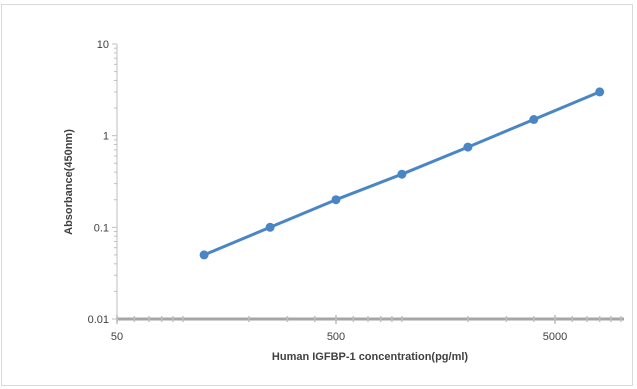 The height and width of the screenshot is (389, 637). I want to click on y-tick-label: 1, so click(106, 137).